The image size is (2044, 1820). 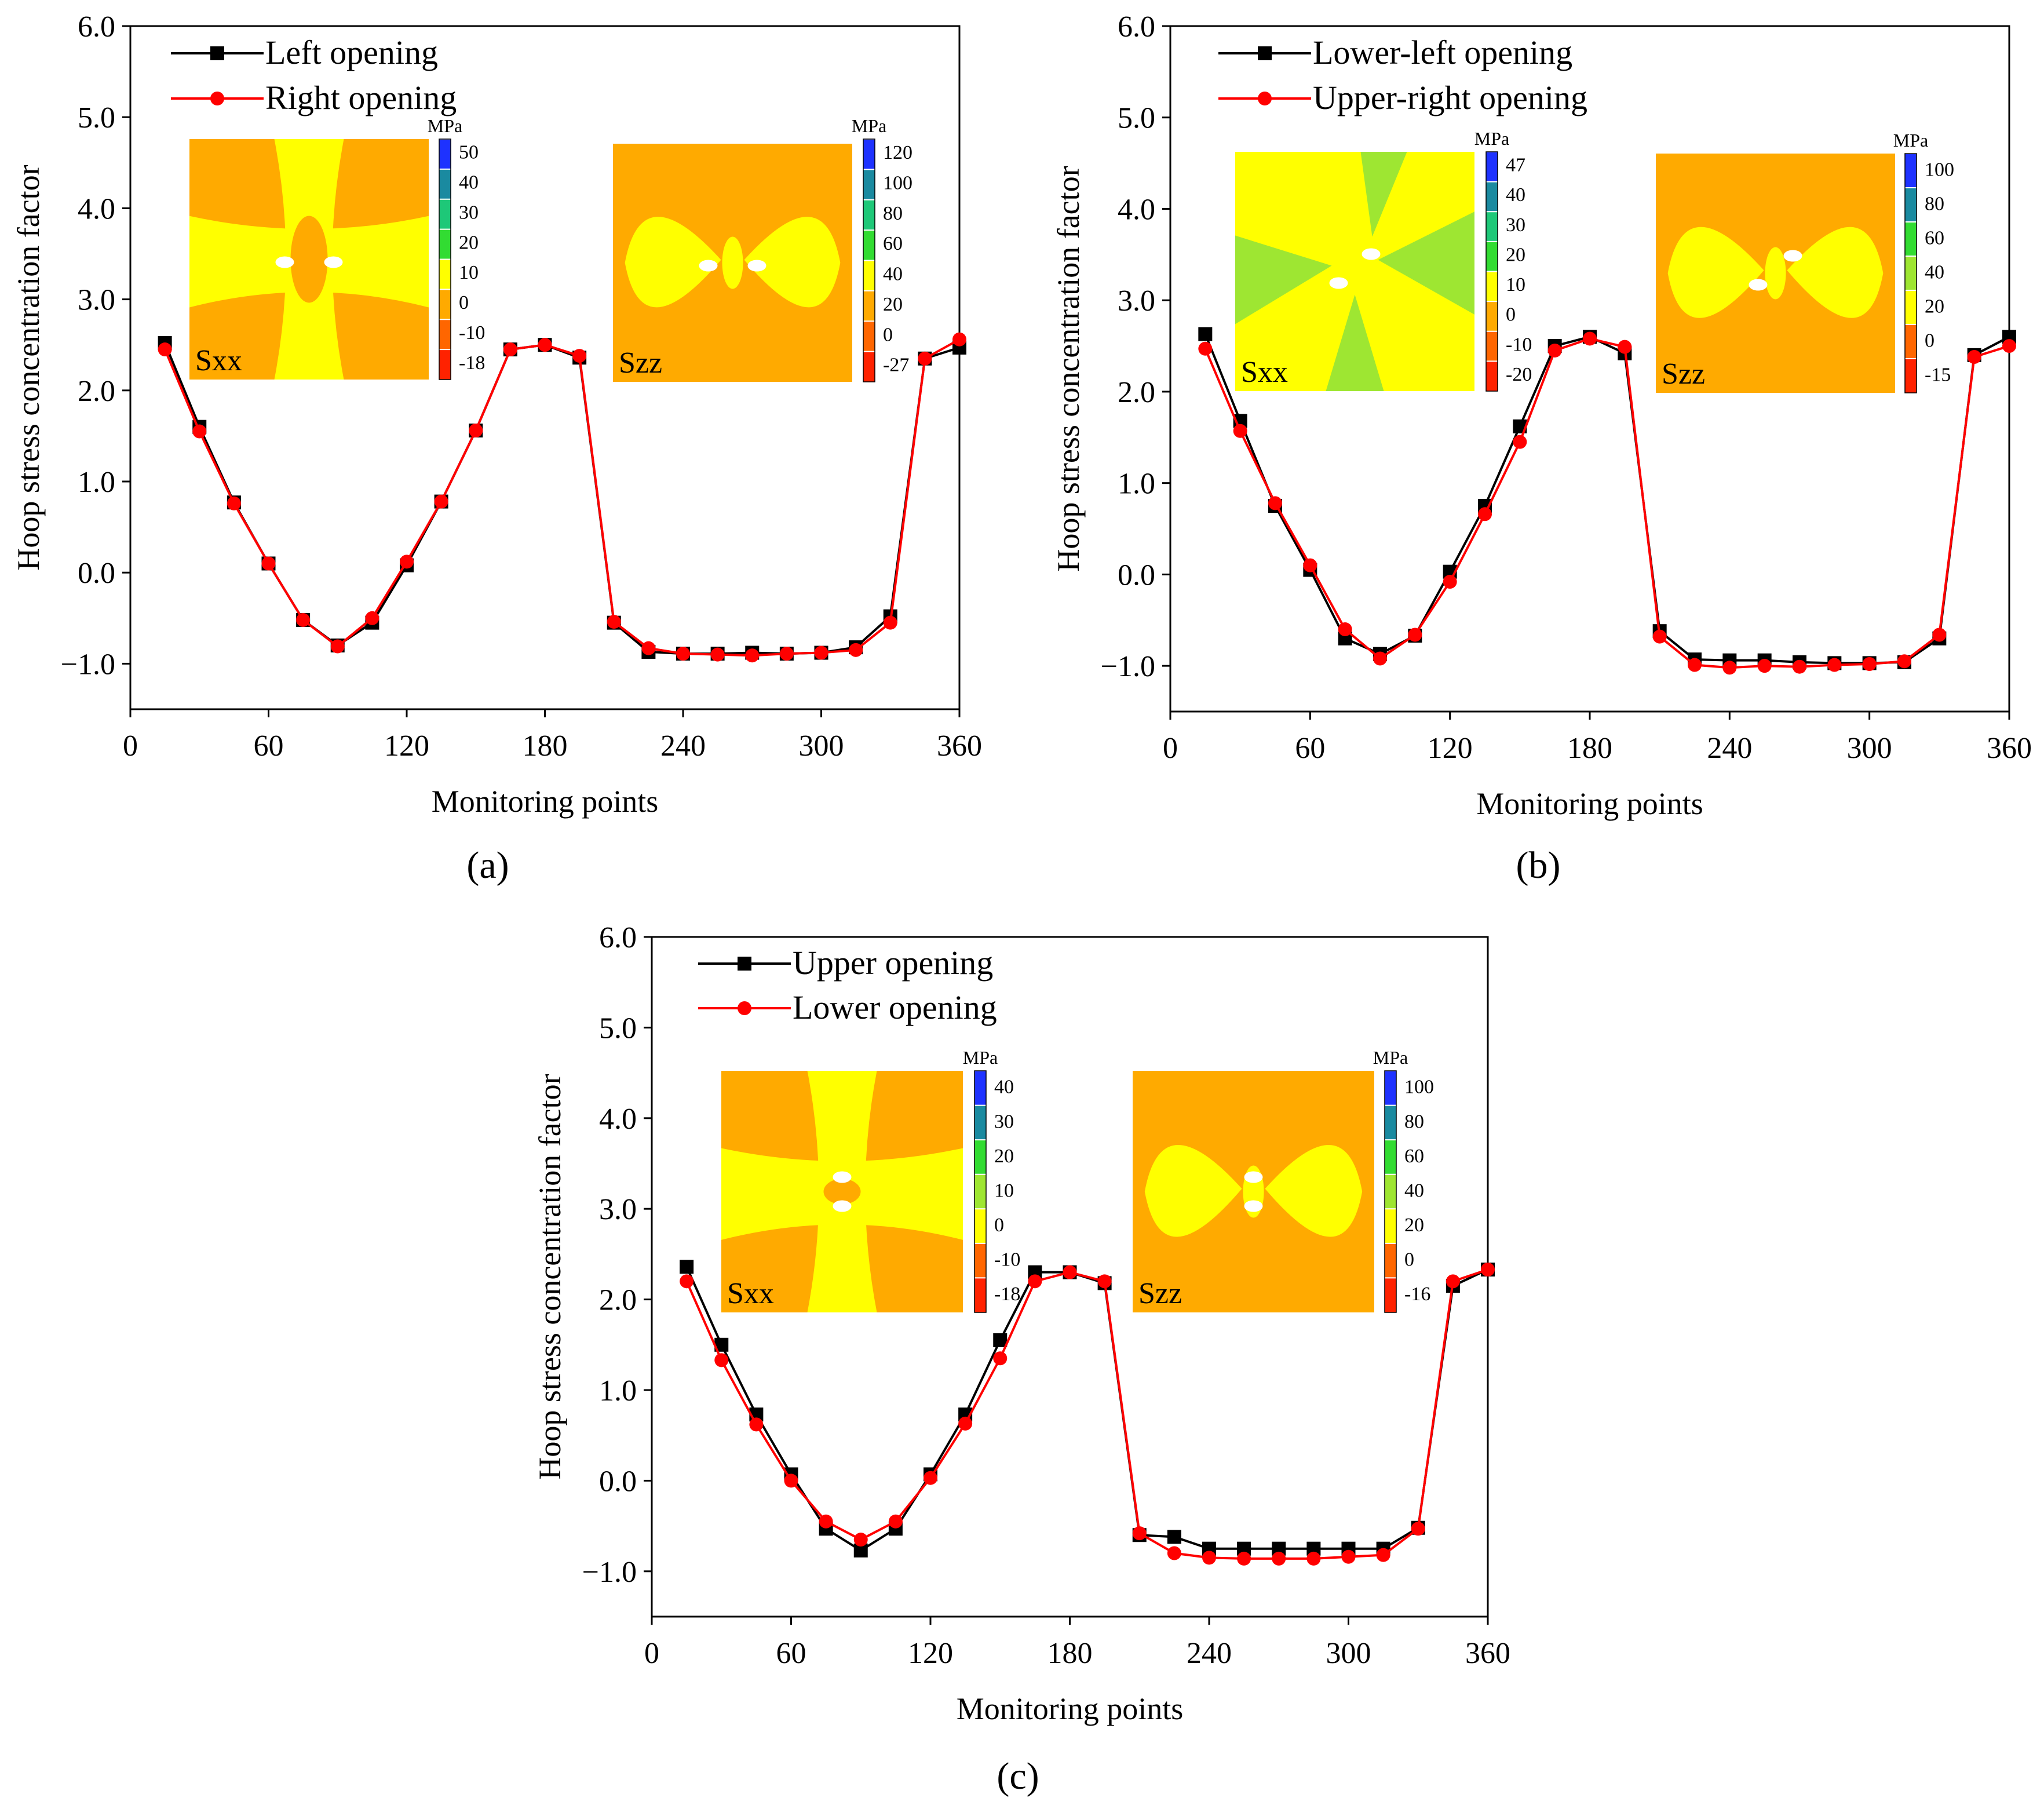 I want to click on y-tick-label: 5.0, so click(x=97, y=118).